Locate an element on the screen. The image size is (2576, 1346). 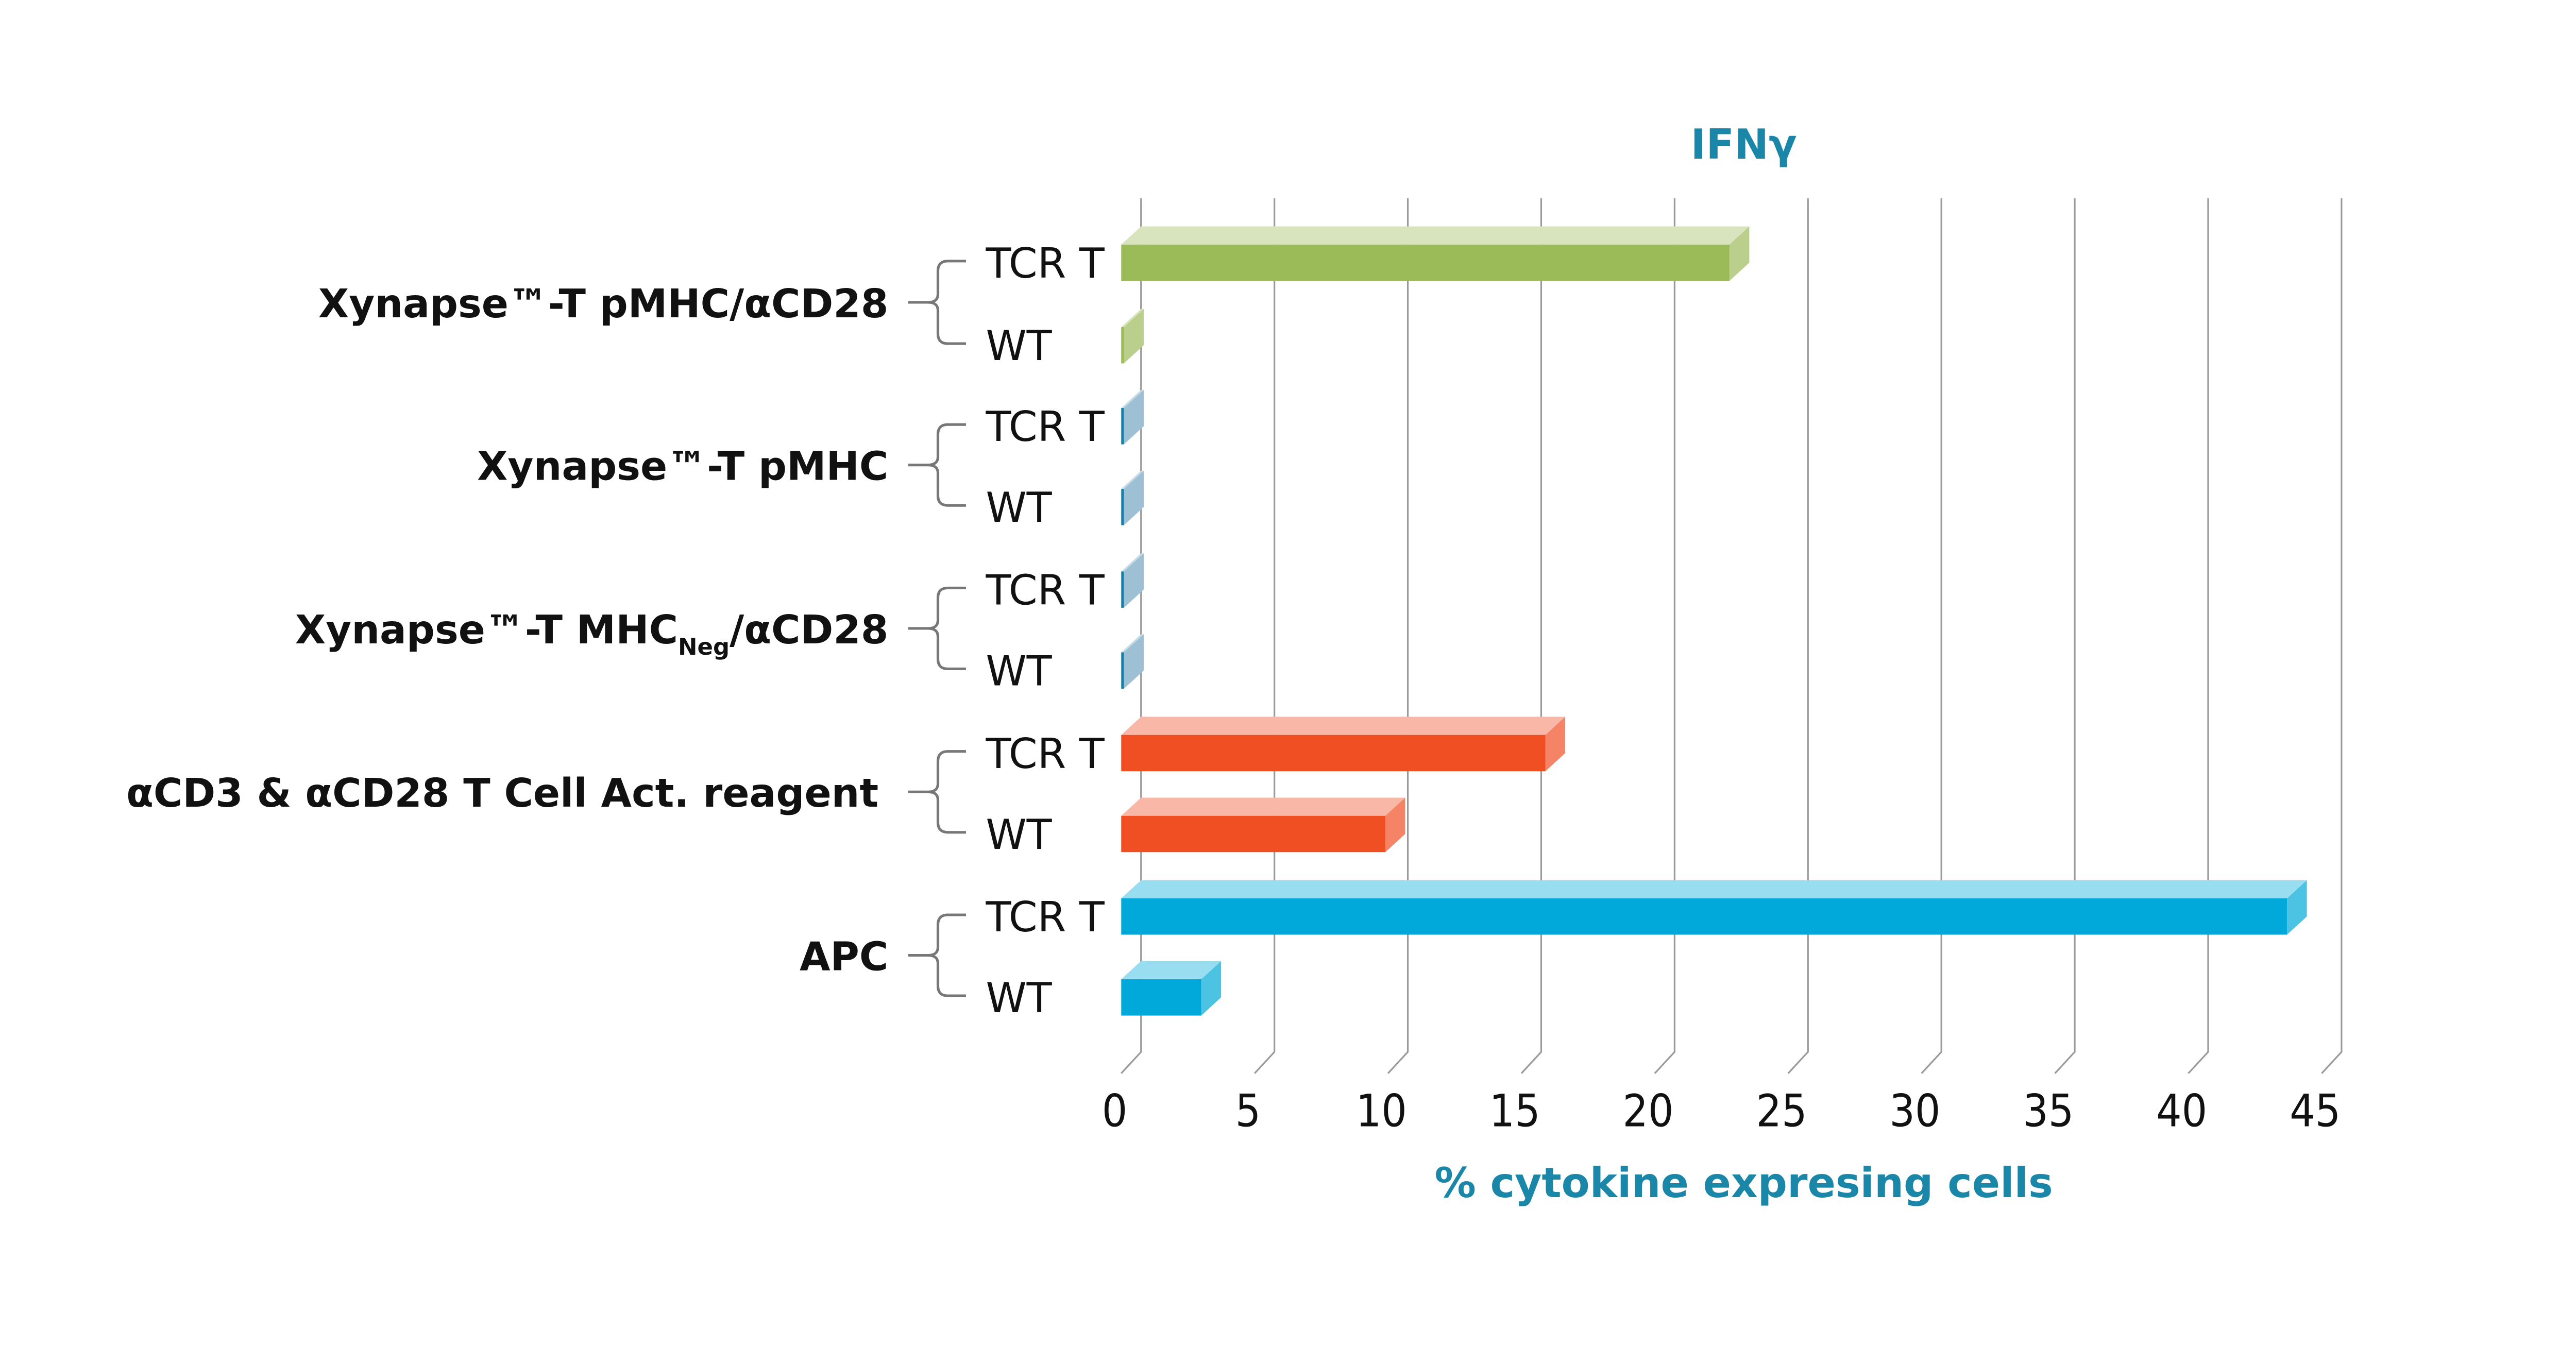
x-tick-label: 30 is located at coordinates (1915, 1111).